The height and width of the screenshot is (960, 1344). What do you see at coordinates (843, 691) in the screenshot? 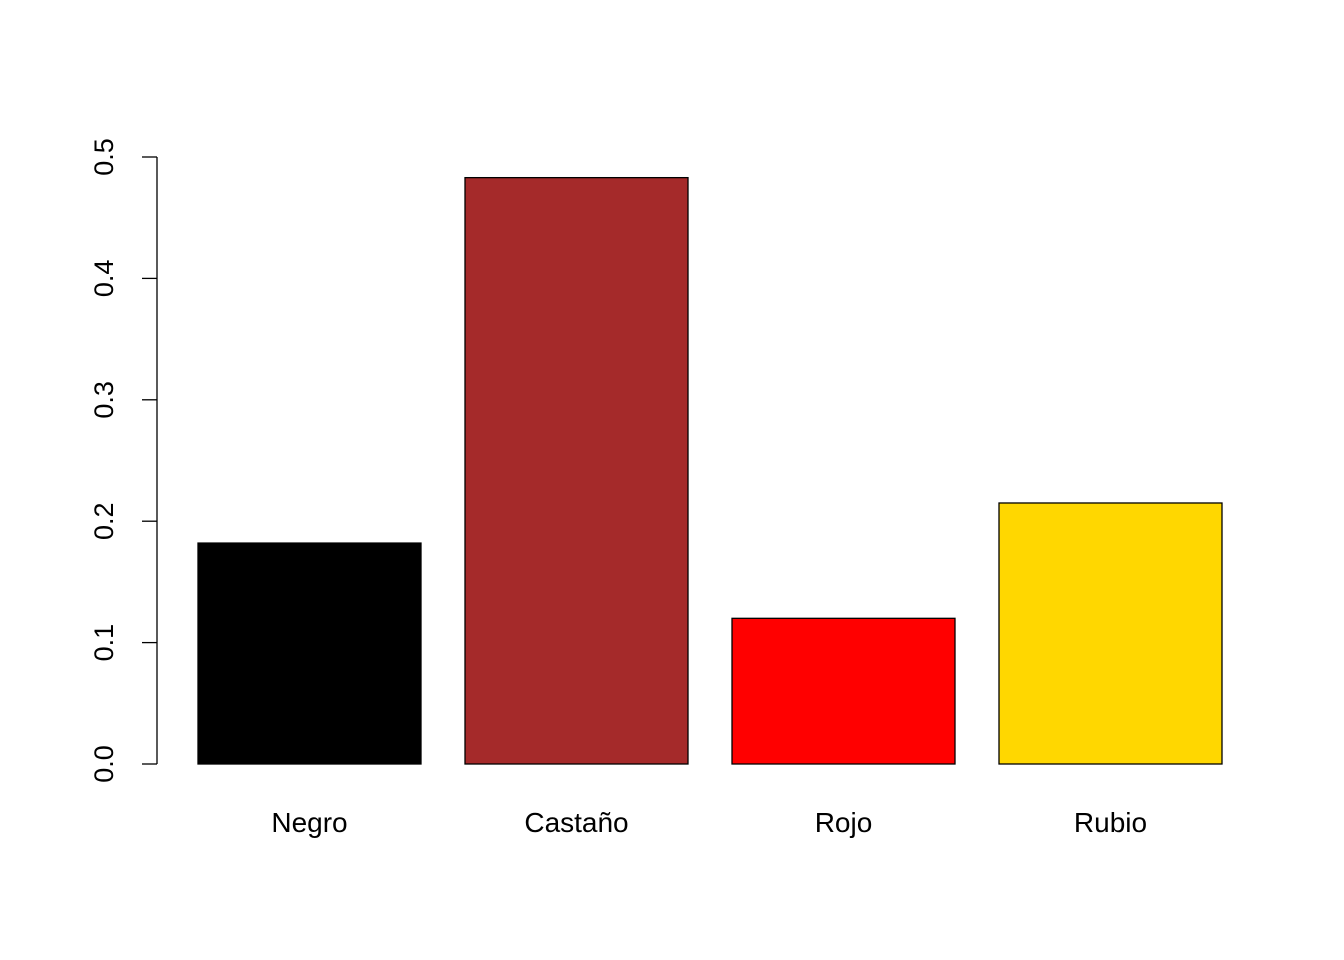
I see `bar-rojo` at bounding box center [843, 691].